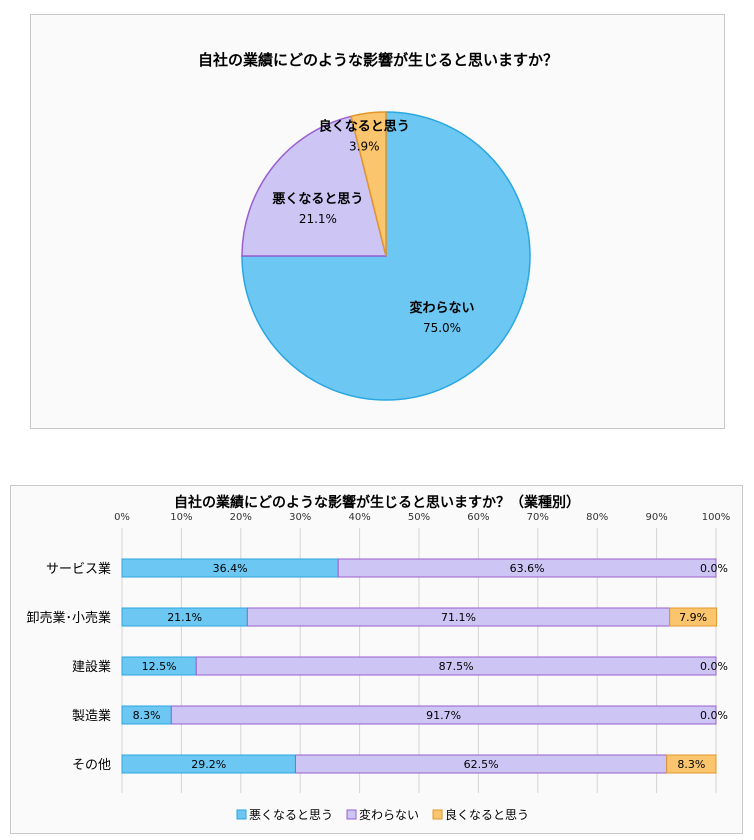 This screenshot has height=840, width=754. I want to click on legend-label: 良くなると思う, so click(487, 814).